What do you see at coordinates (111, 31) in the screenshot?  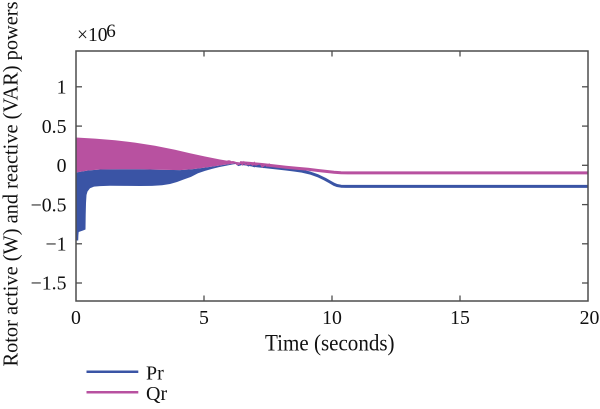 I see `svg-text: 6` at bounding box center [111, 31].